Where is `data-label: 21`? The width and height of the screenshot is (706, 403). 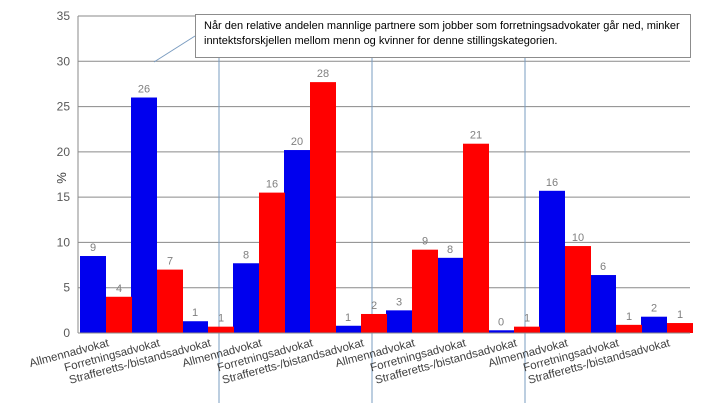 data-label: 21 is located at coordinates (476, 136).